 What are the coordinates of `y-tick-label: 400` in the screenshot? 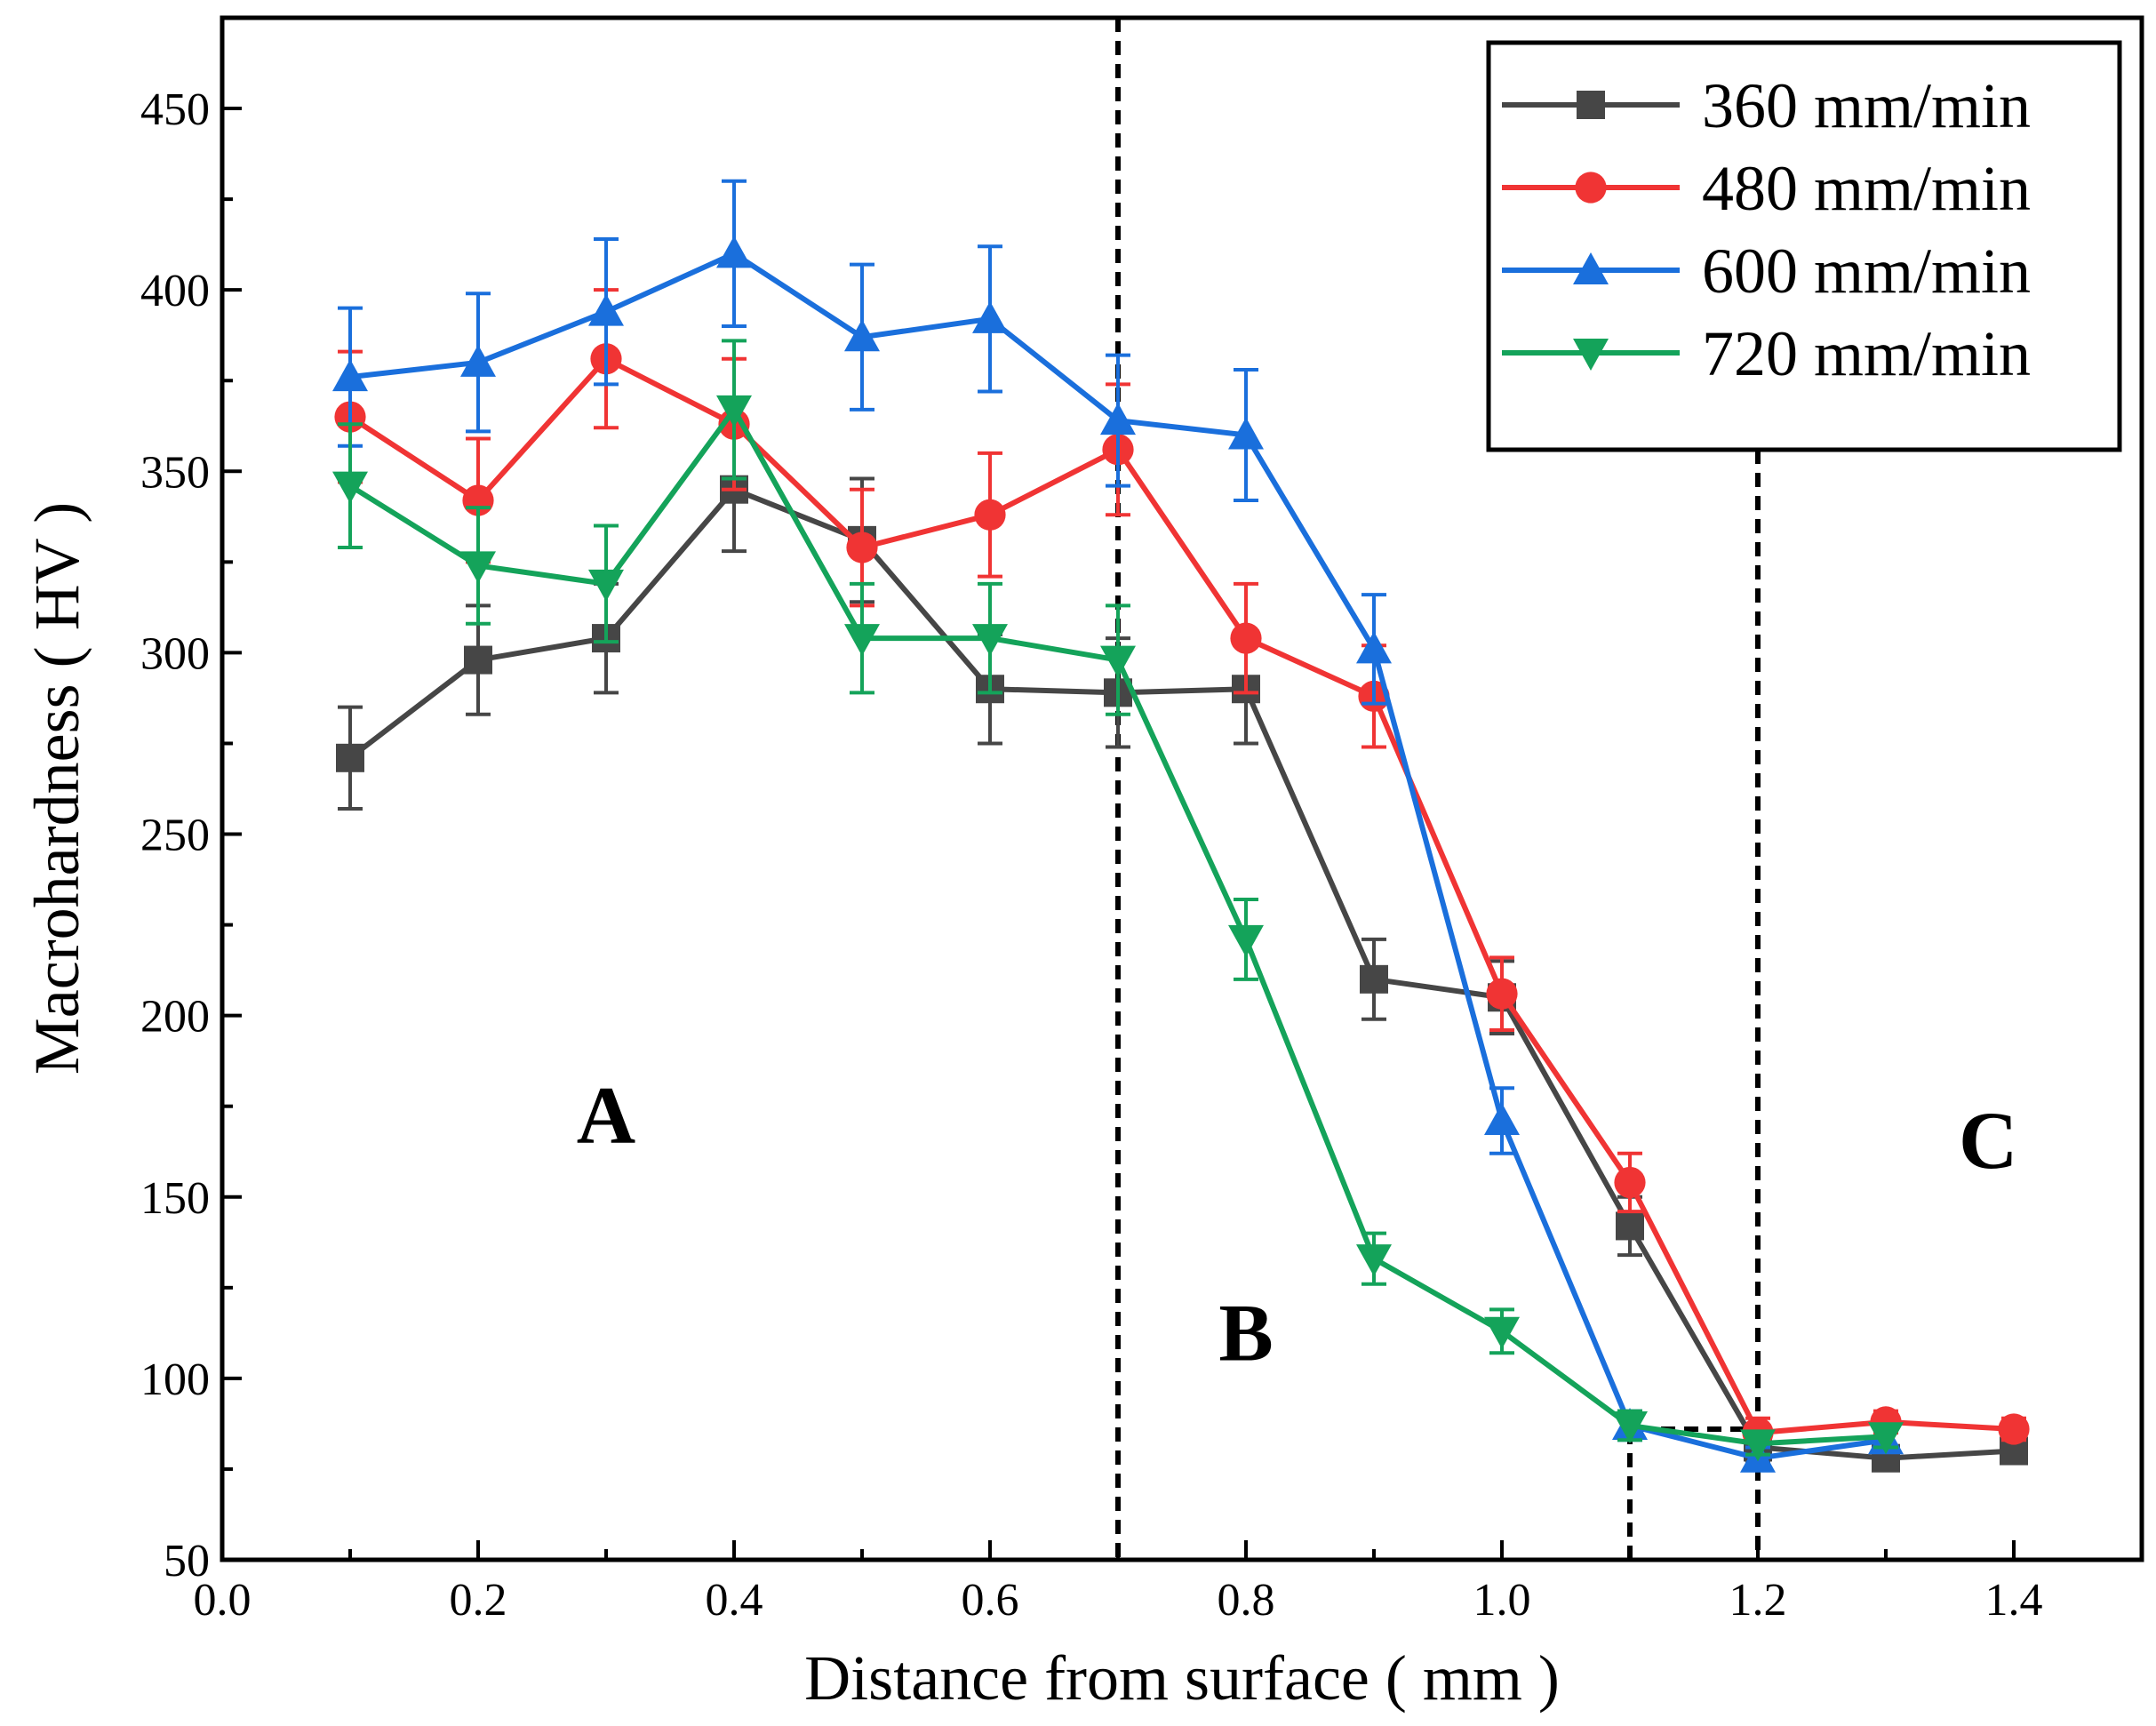 It's located at (175, 291).